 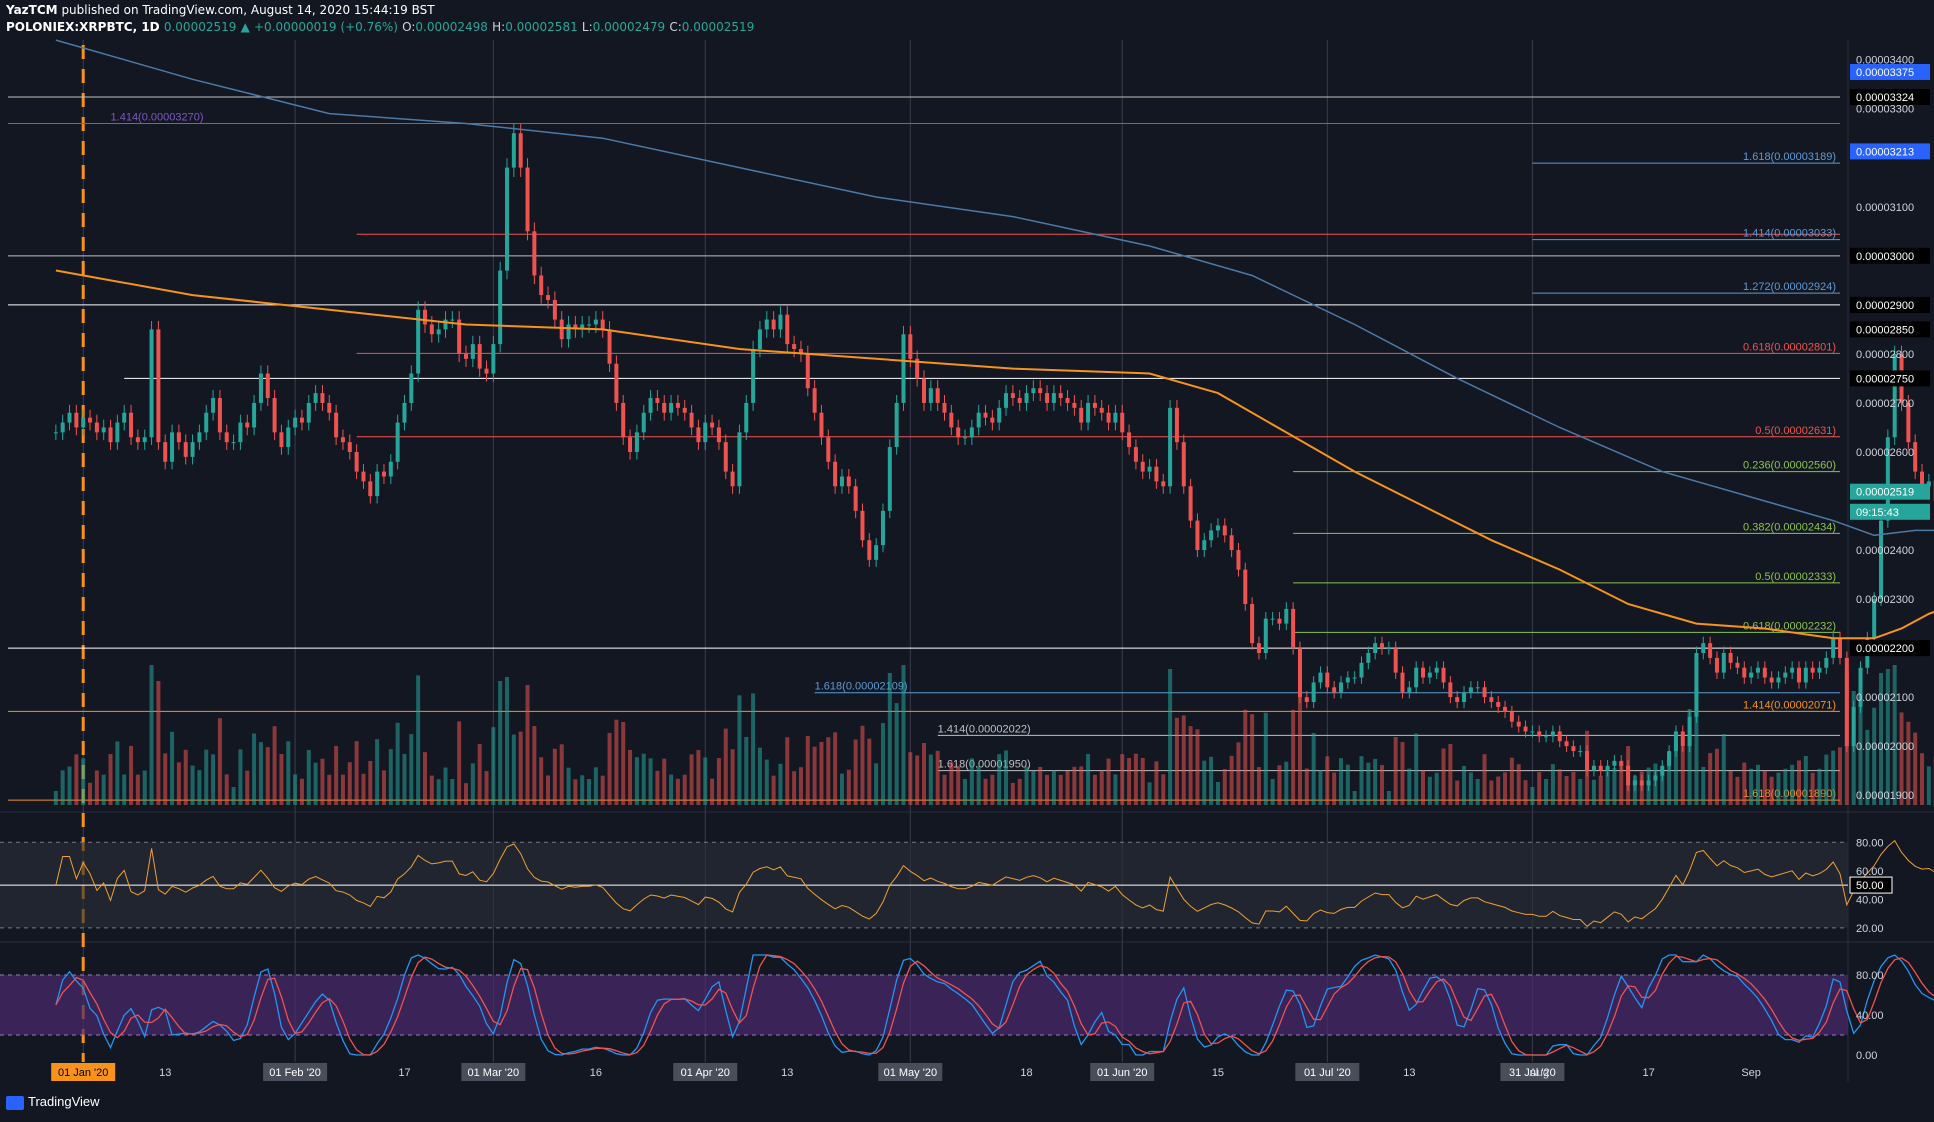 I want to click on open-label: O:, so click(x=409, y=27).